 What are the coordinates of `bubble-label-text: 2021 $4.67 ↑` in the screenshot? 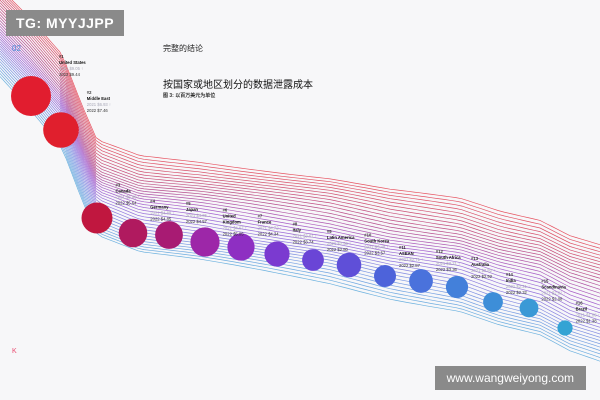 It's located at (235, 227).